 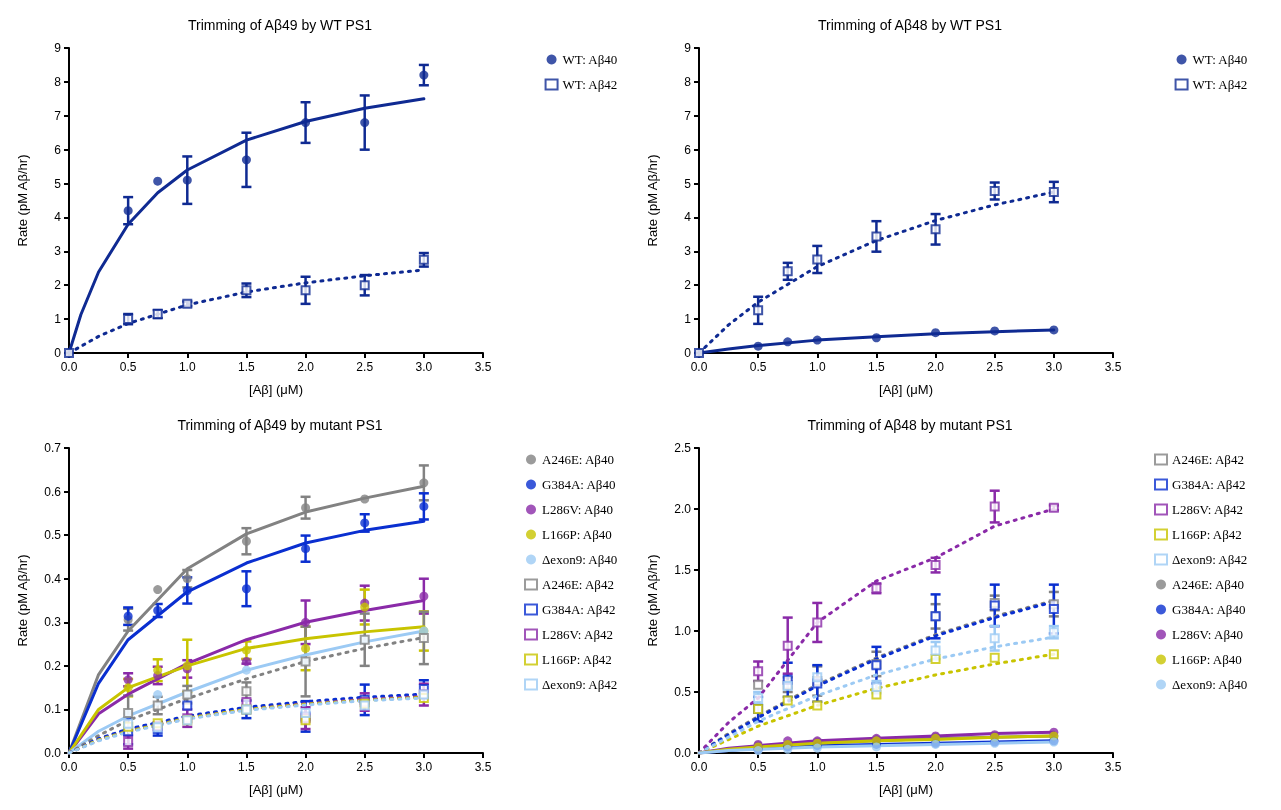 What do you see at coordinates (910, 425) in the screenshot?
I see `chart-title: Trimming of Aβ48 by mutant PS1` at bounding box center [910, 425].